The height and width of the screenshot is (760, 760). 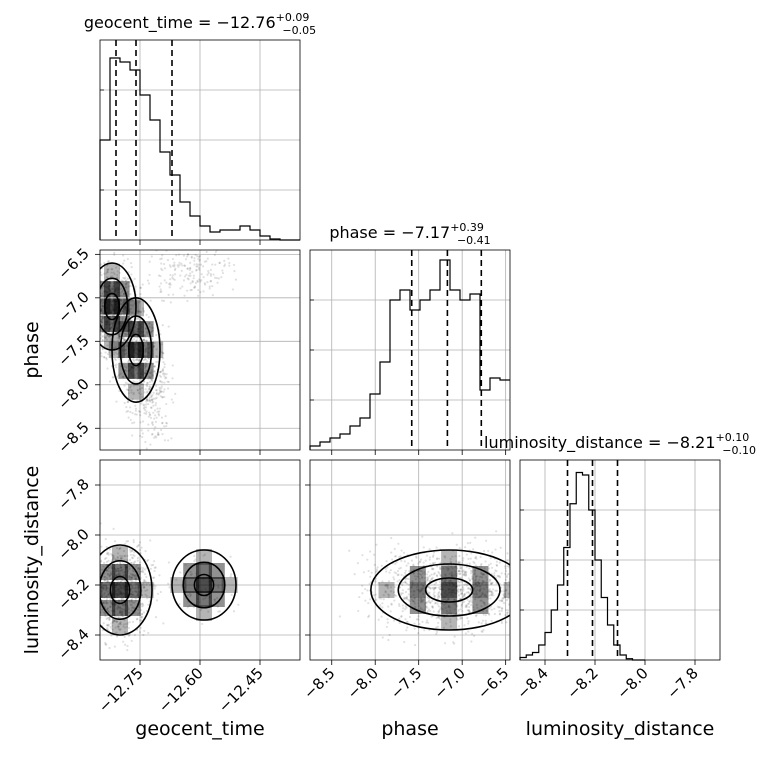 I want to click on density-panel-geocent_time-vs-luminosity_distance, so click(x=189, y=562).